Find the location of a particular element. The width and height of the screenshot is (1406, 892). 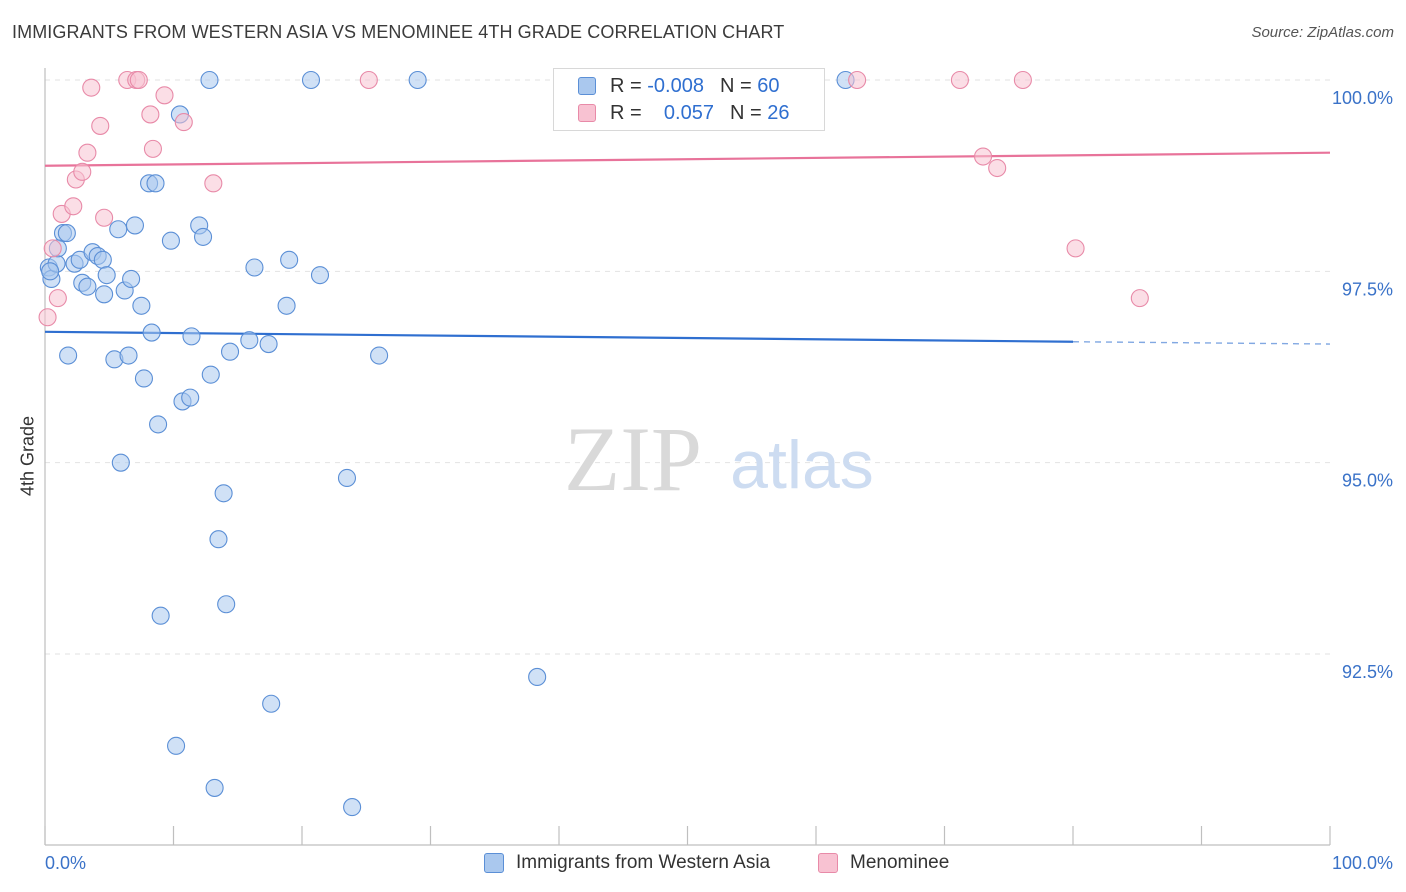

y-tick-label: 97.5% is located at coordinates (1367, 289).